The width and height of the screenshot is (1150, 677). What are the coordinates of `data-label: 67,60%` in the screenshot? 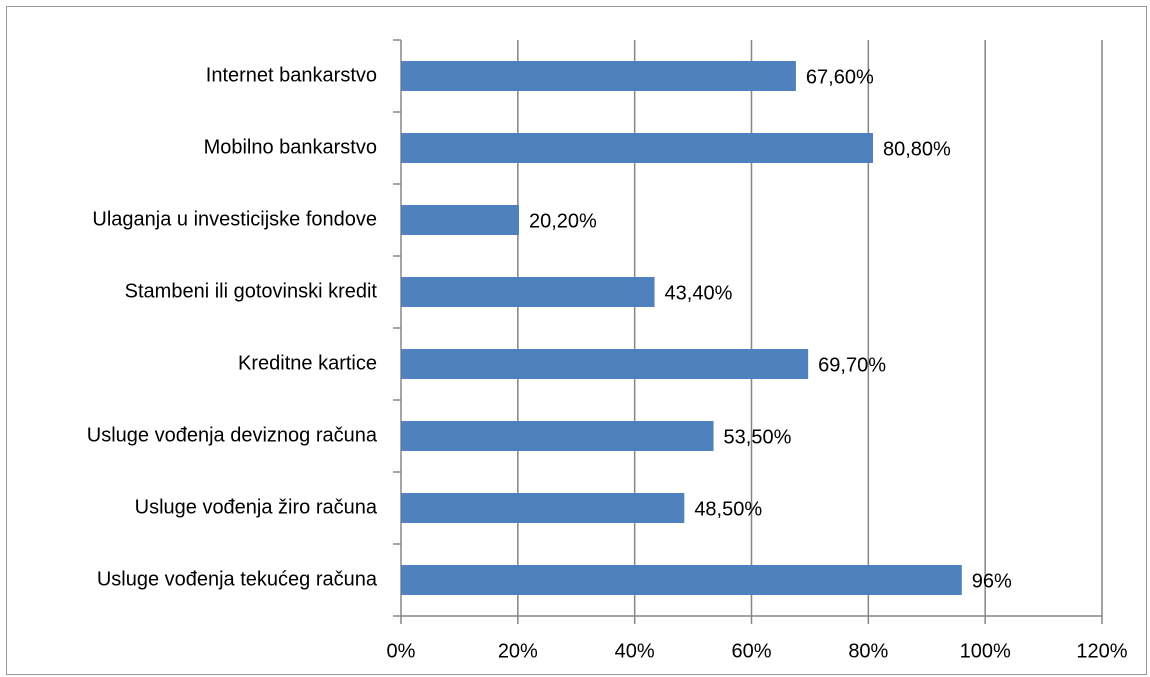 It's located at (840, 77).